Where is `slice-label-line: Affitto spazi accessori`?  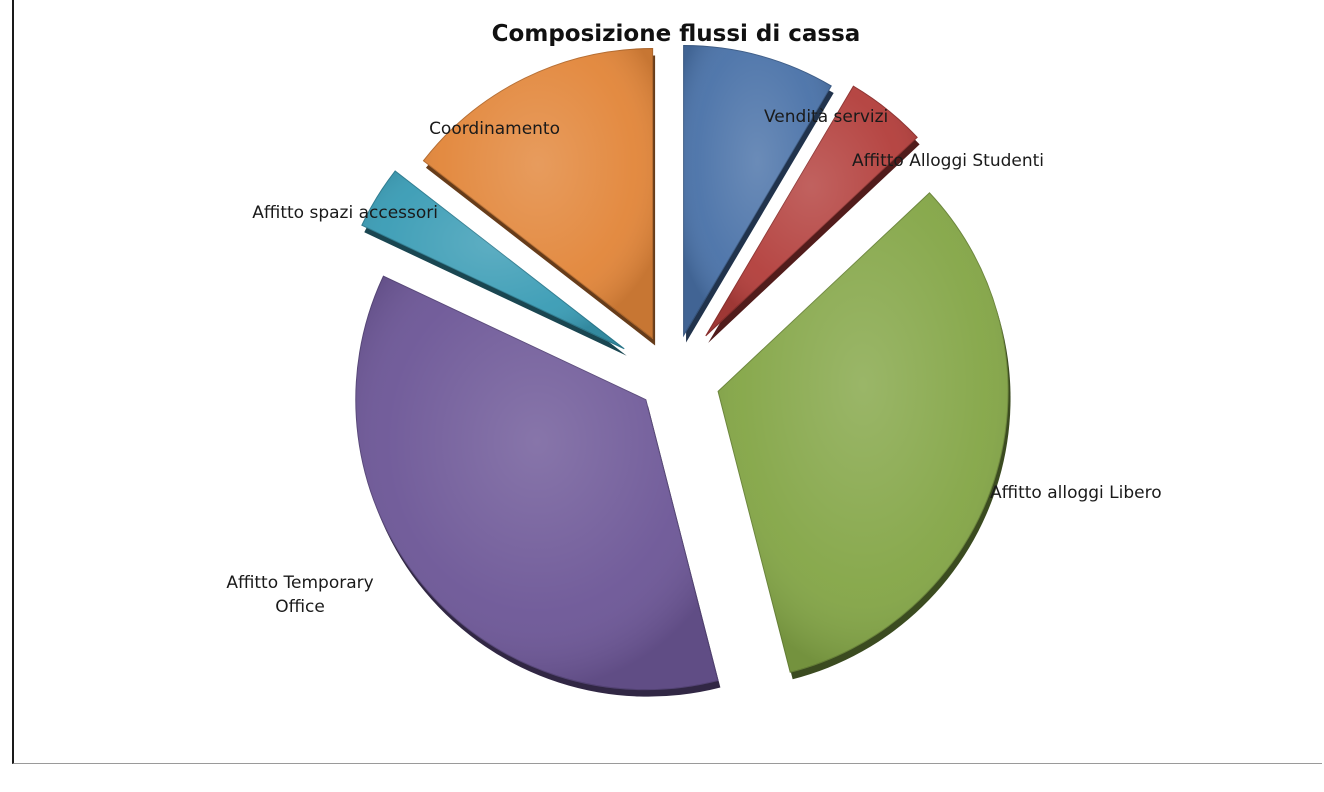
slice-label-line: Affitto spazi accessori is located at coordinates (345, 213).